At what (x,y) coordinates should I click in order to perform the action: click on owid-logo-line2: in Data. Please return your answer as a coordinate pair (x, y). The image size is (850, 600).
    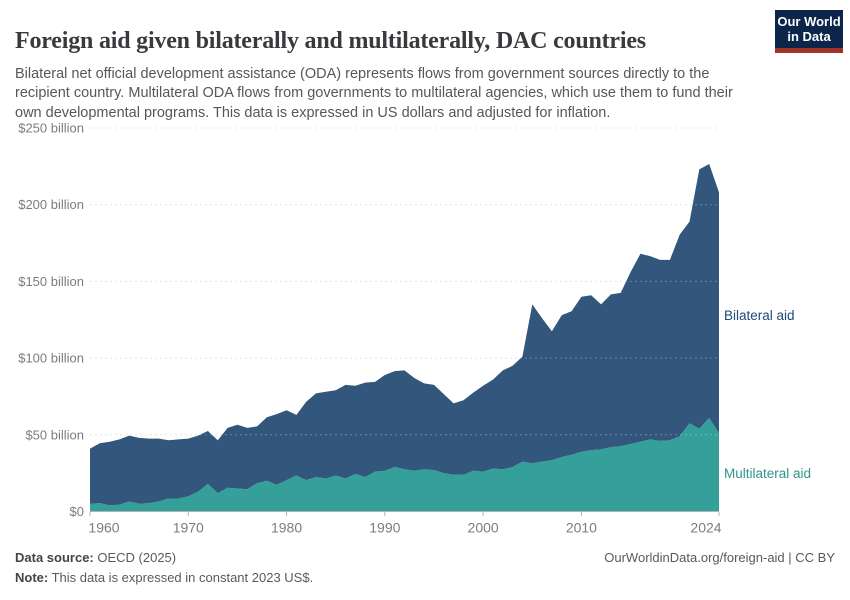
    Looking at the image, I should click on (809, 36).